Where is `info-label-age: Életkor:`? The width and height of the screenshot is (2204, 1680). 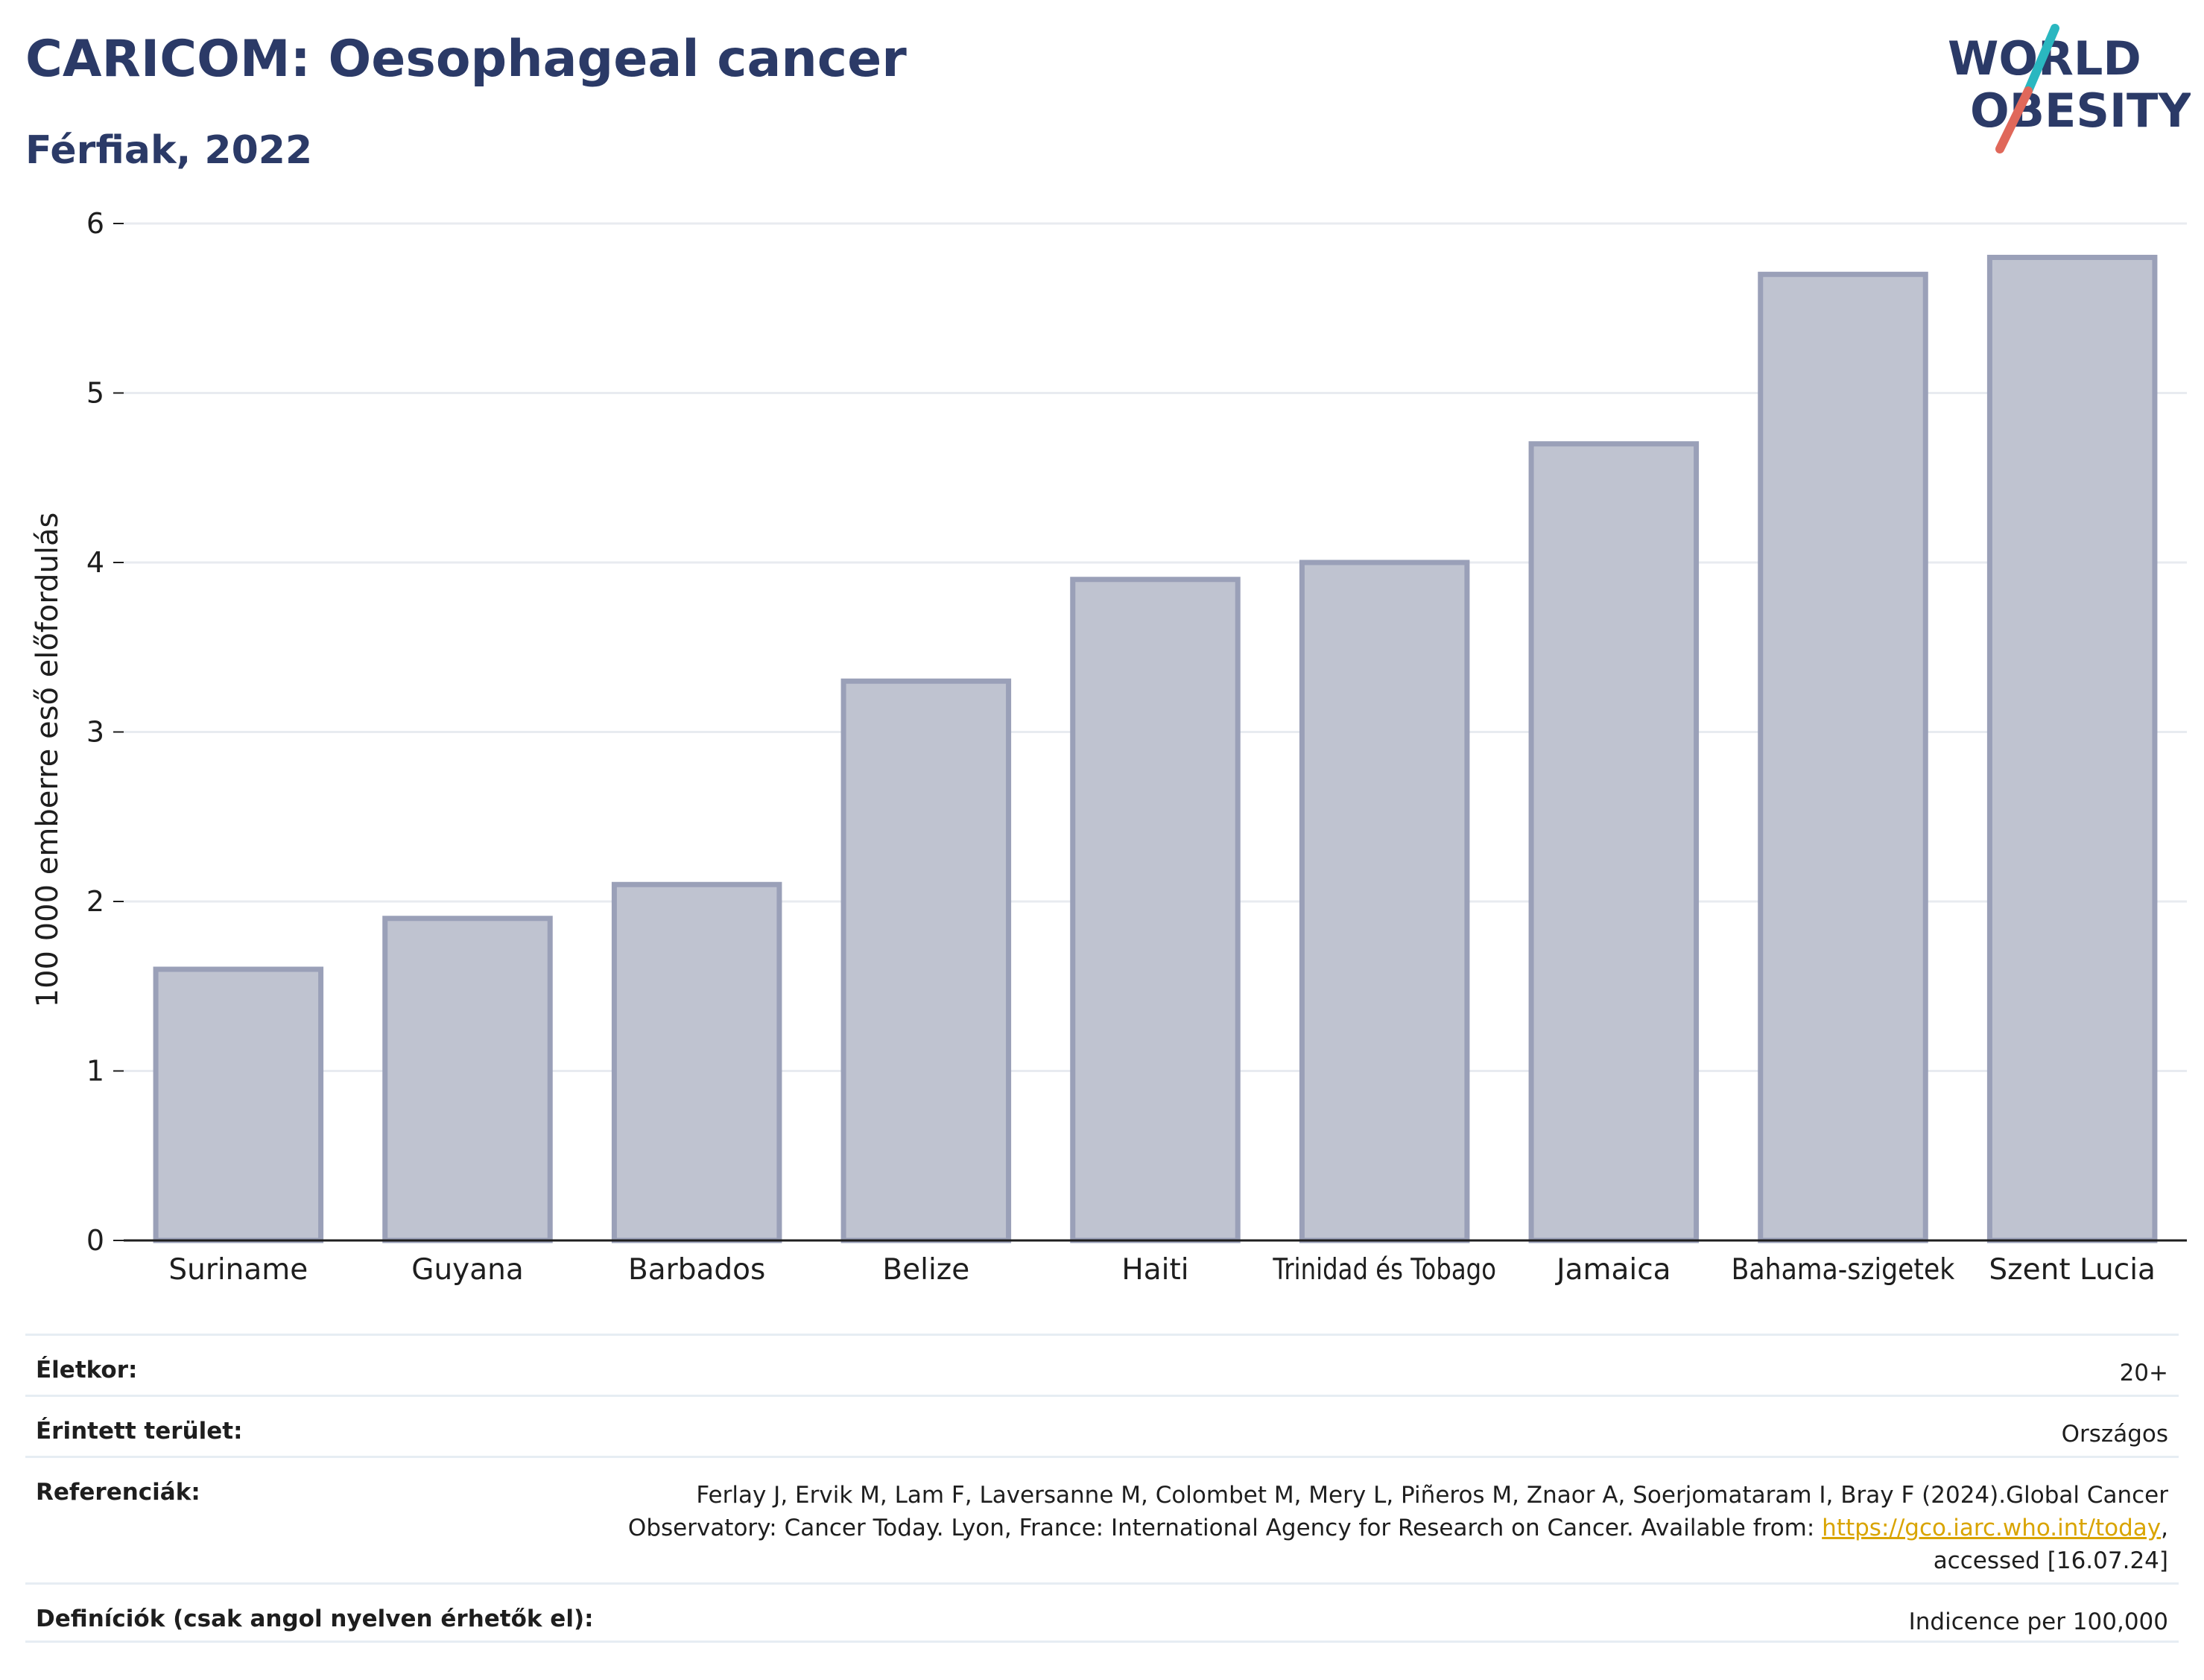 info-label-age: Életkor: is located at coordinates (87, 1370).